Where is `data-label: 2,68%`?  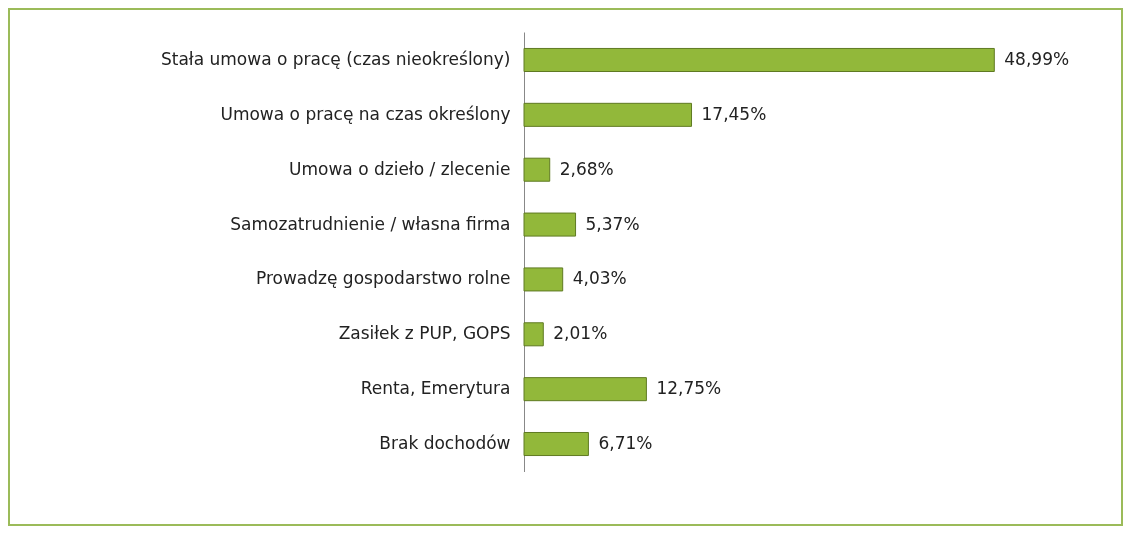
data-label: 2,68% is located at coordinates (586, 168).